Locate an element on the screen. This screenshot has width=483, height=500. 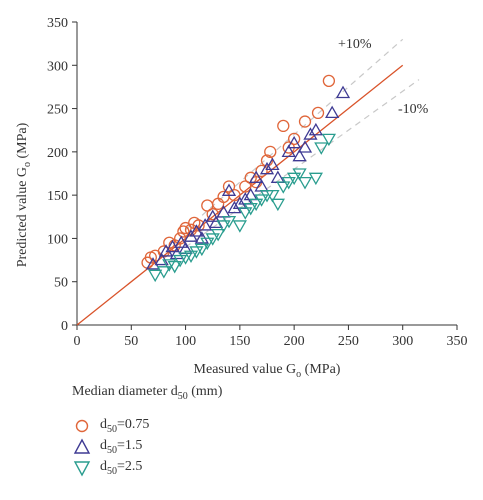
x-tick-label: 200 is located at coordinates (294, 341).